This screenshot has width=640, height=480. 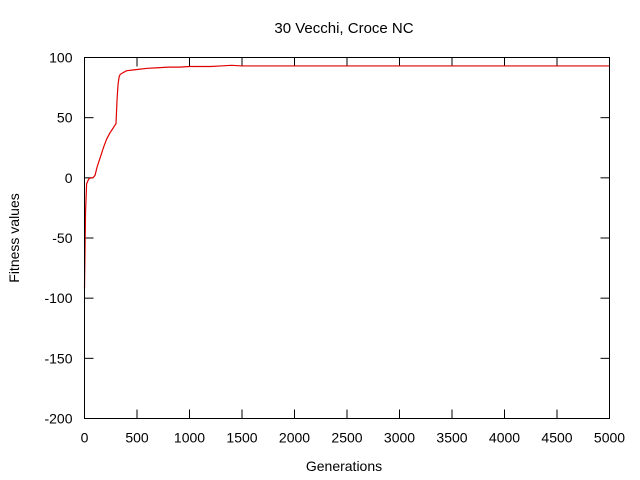 What do you see at coordinates (504, 438) in the screenshot?
I see `x-tick-label: 4000` at bounding box center [504, 438].